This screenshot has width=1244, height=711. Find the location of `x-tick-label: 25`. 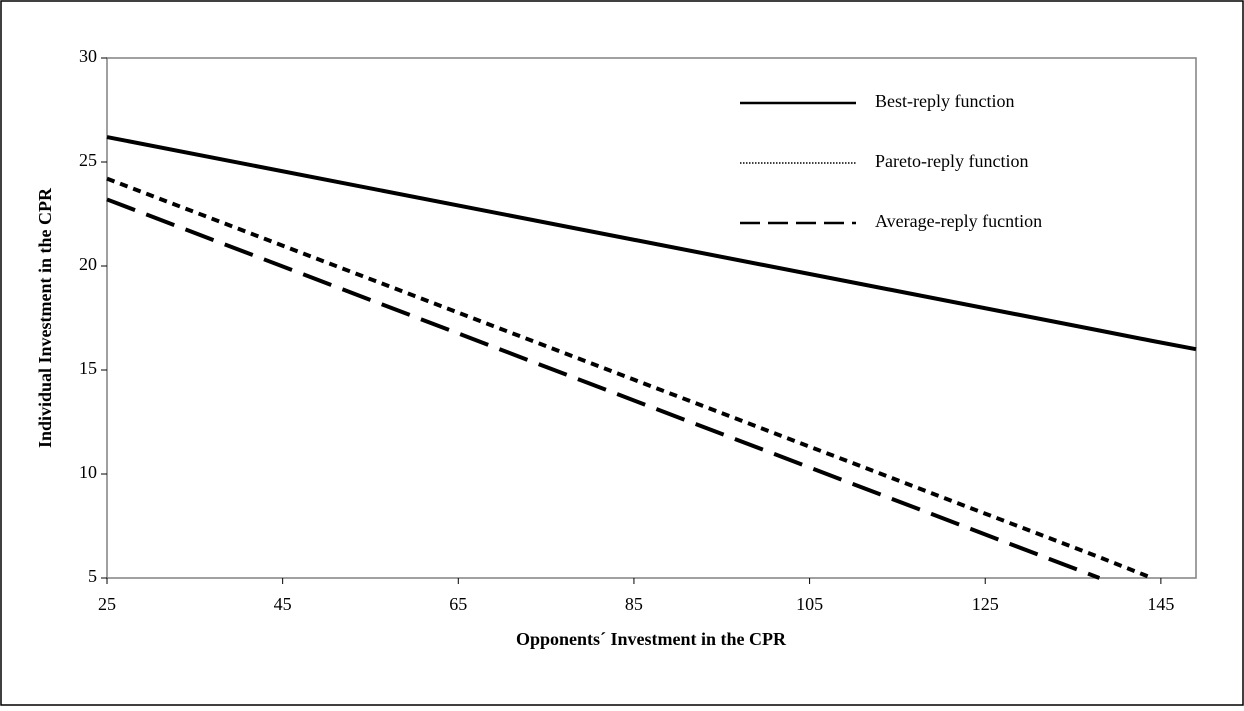

x-tick-label: 25 is located at coordinates (107, 604).